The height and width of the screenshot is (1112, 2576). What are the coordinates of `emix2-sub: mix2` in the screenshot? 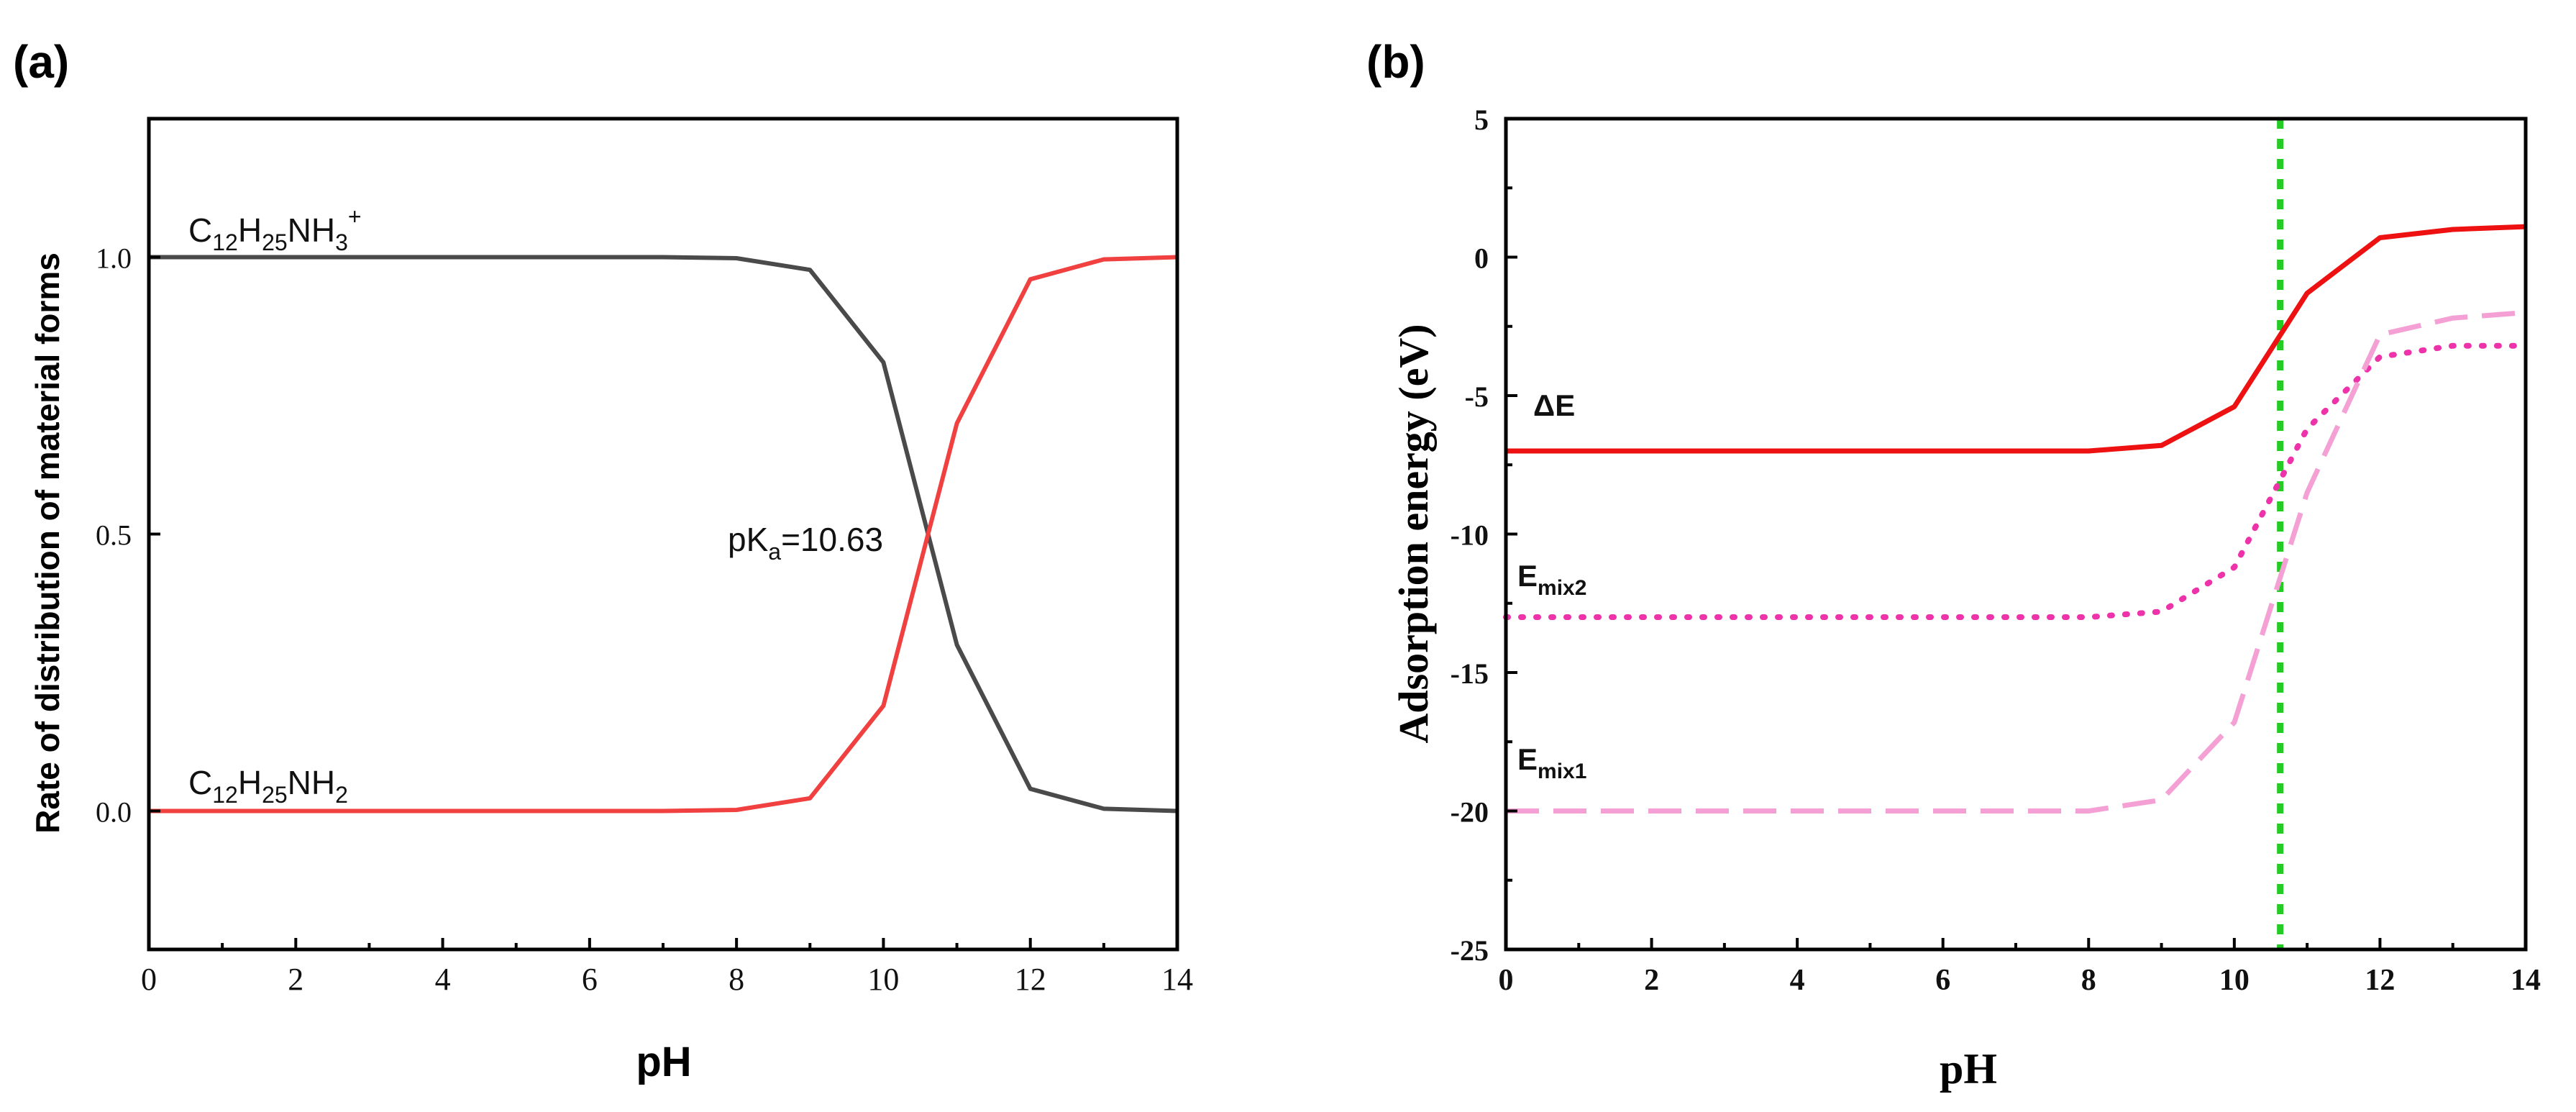 It's located at (1562, 588).